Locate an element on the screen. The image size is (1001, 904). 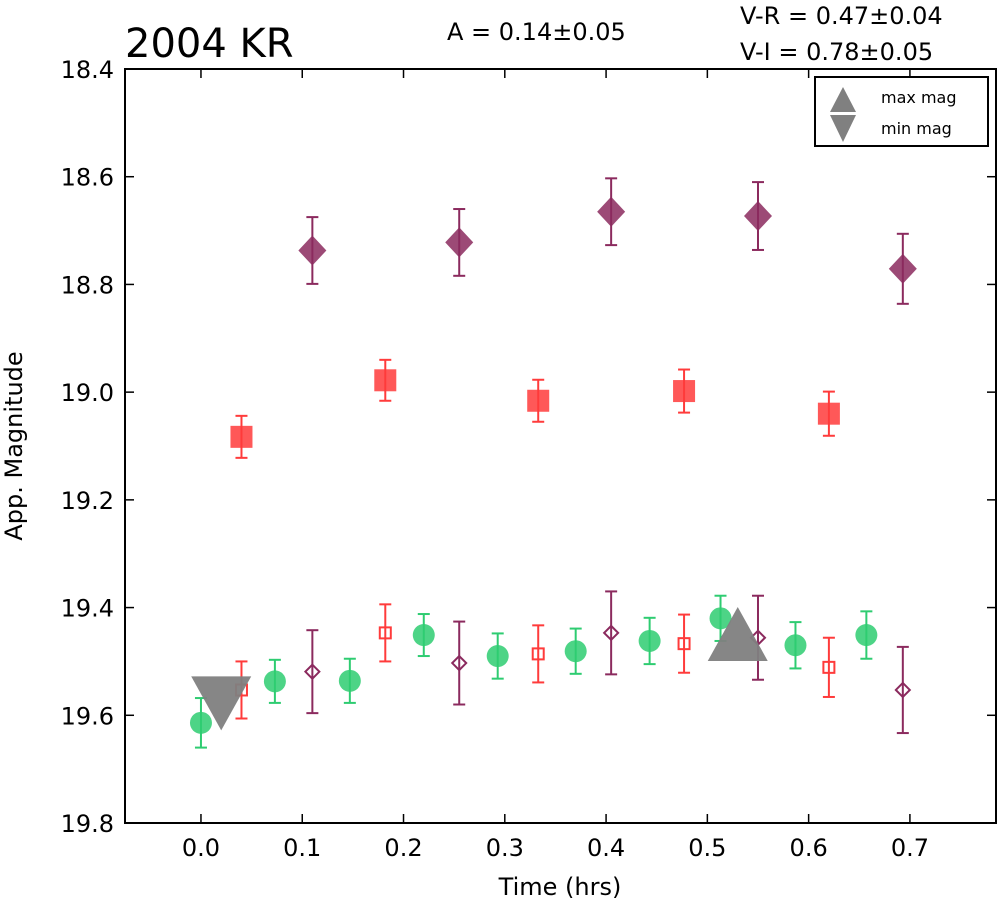
v-r-color-annotation: V-R = 0.47±0.04 is located at coordinates (841, 16).